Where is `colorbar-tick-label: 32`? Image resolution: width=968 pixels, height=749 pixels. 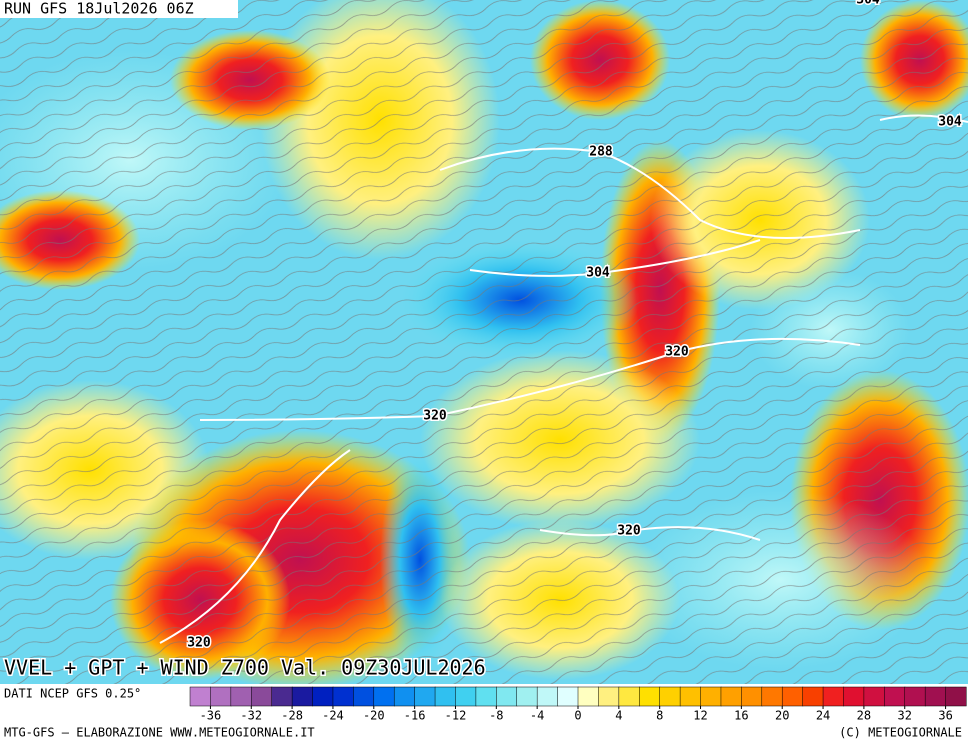
colorbar-tick-label: 32 is located at coordinates (905, 716).